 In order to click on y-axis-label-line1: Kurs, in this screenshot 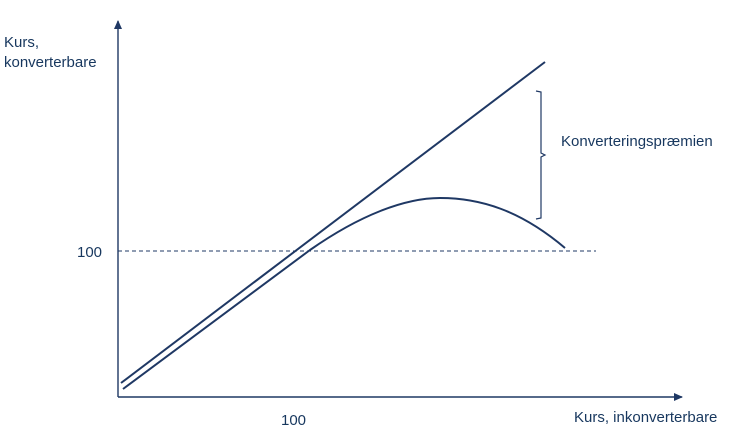, I will do `click(21, 42)`.